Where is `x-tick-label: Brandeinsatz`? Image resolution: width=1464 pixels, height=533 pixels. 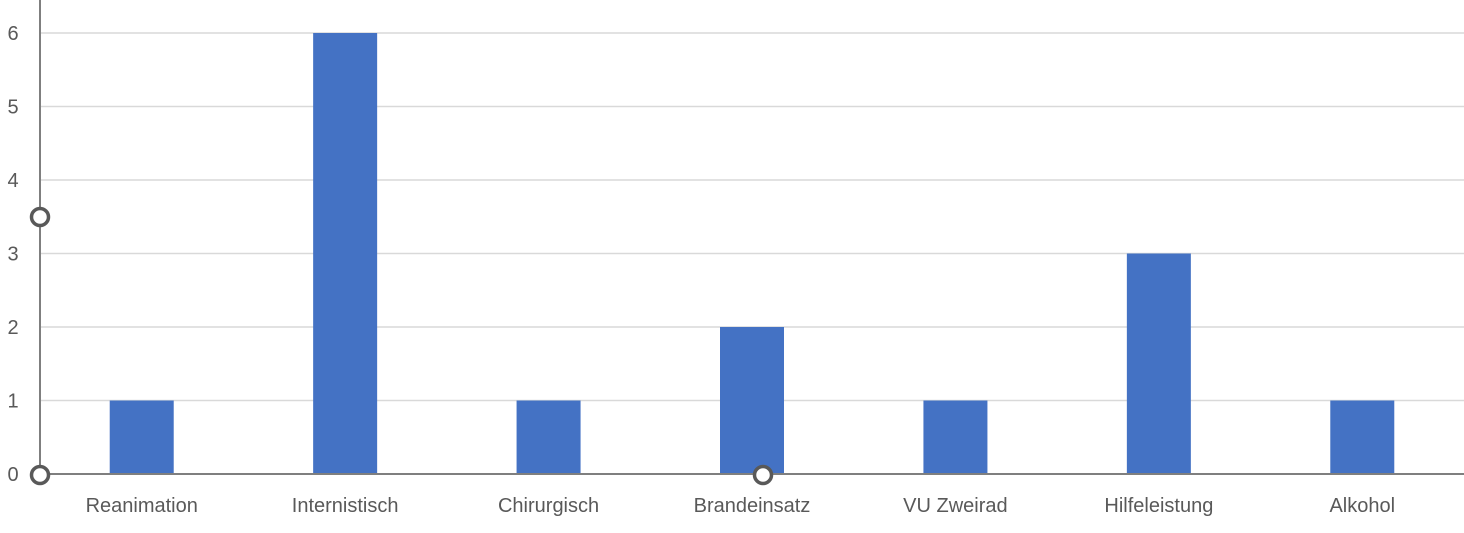 x-tick-label: Brandeinsatz is located at coordinates (752, 506).